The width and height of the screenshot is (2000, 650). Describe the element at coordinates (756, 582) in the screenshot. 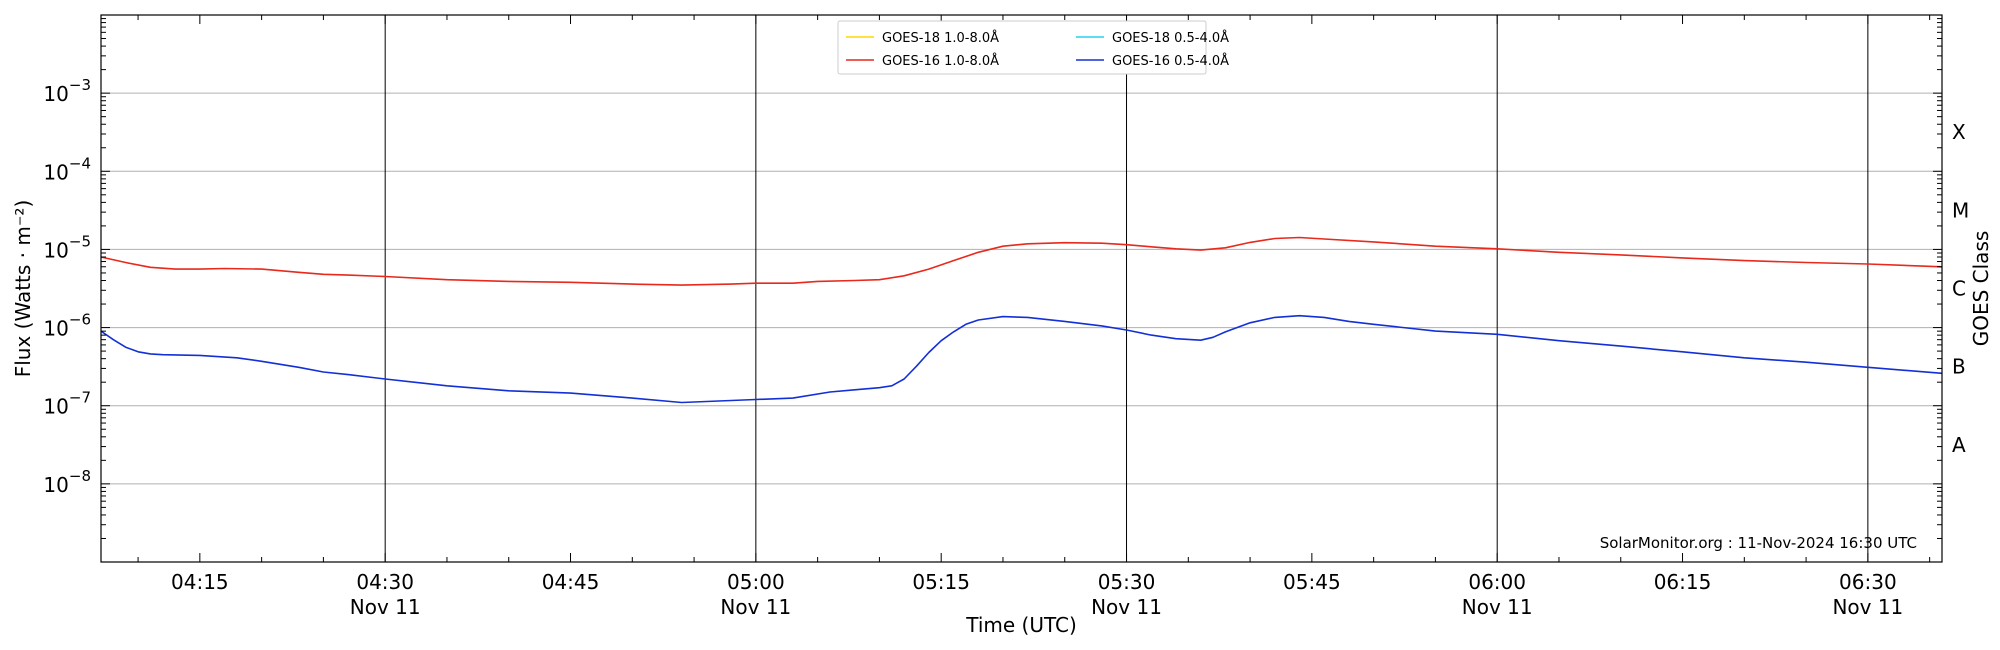

I see `x-tick-label: 05:00` at that location.